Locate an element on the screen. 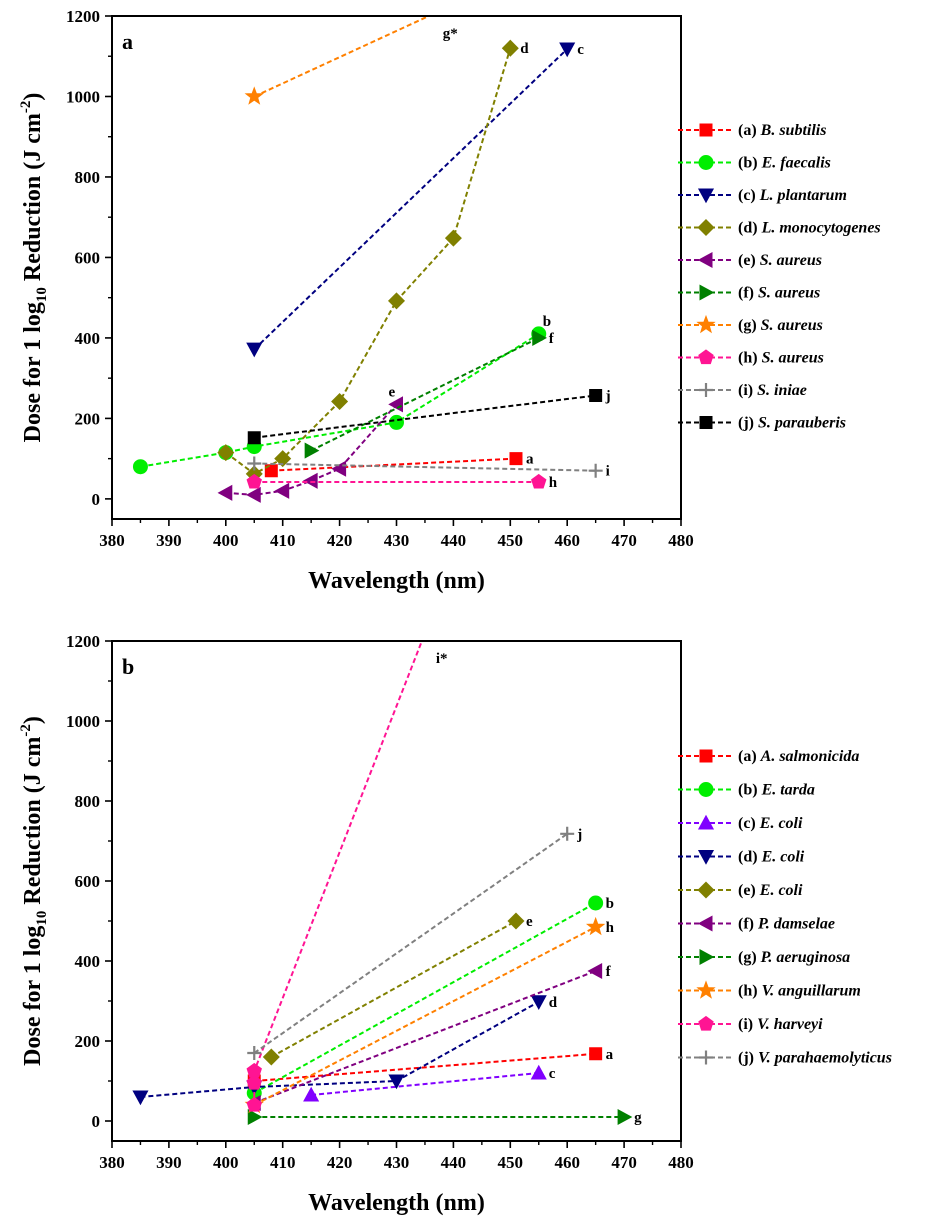 This screenshot has width=927, height=1224. x-tick-label: 400 is located at coordinates (226, 540).